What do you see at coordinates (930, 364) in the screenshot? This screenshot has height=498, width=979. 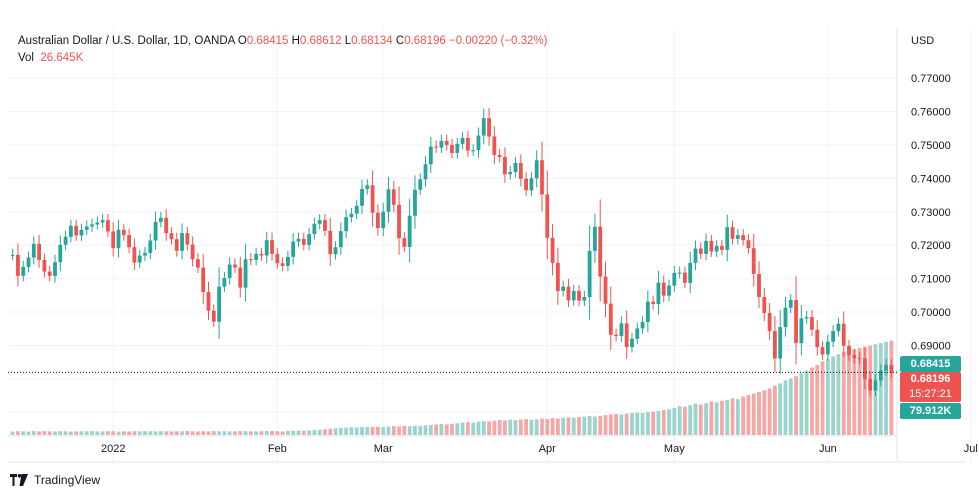 I see `open-price-tag: 0.68415` at bounding box center [930, 364].